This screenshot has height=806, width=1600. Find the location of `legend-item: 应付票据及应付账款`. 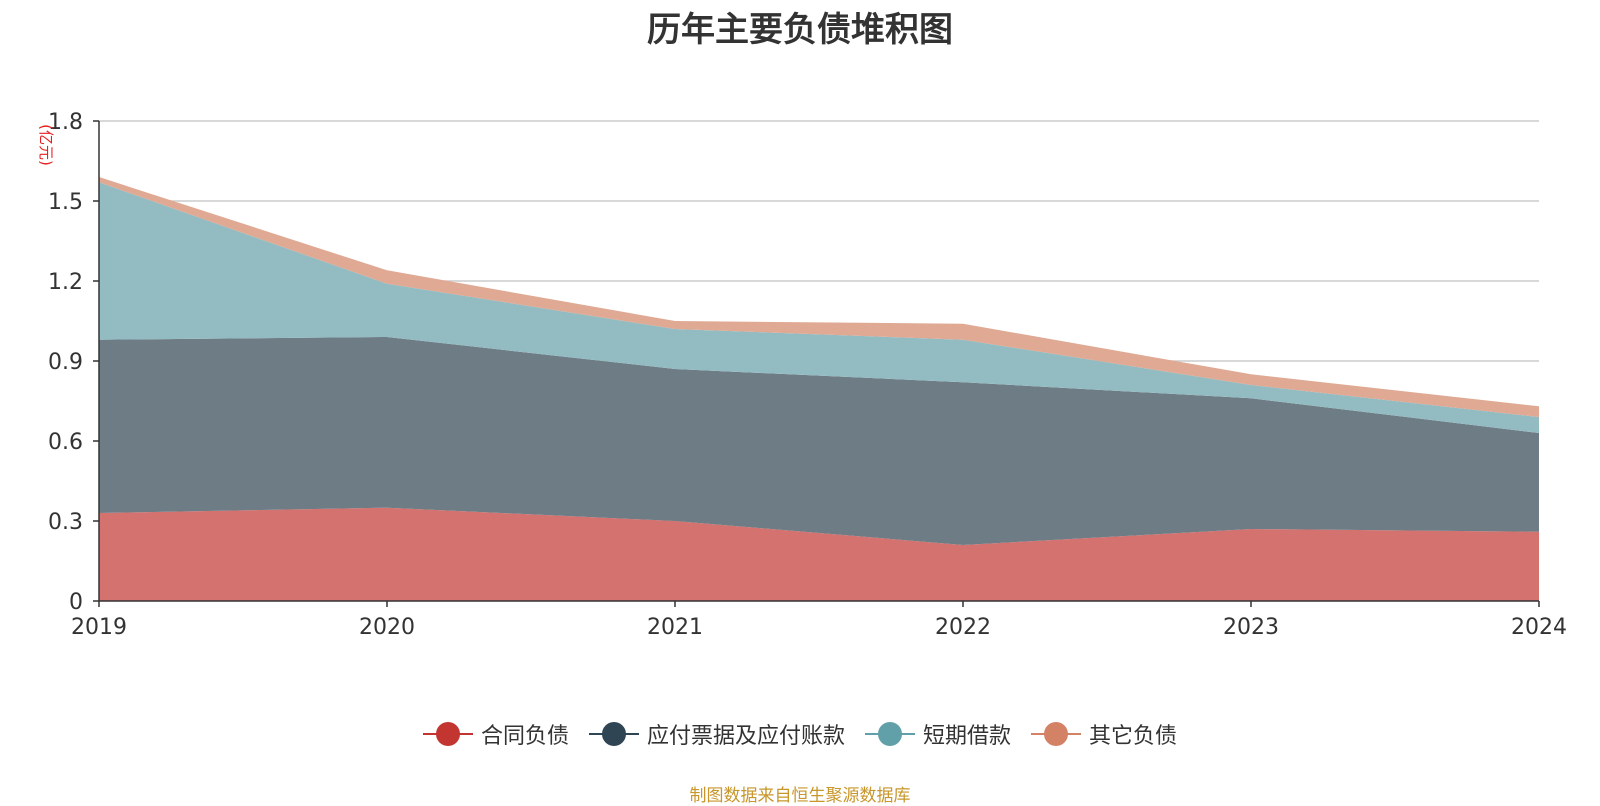

legend-item: 应付票据及应付账款 is located at coordinates (716, 734).